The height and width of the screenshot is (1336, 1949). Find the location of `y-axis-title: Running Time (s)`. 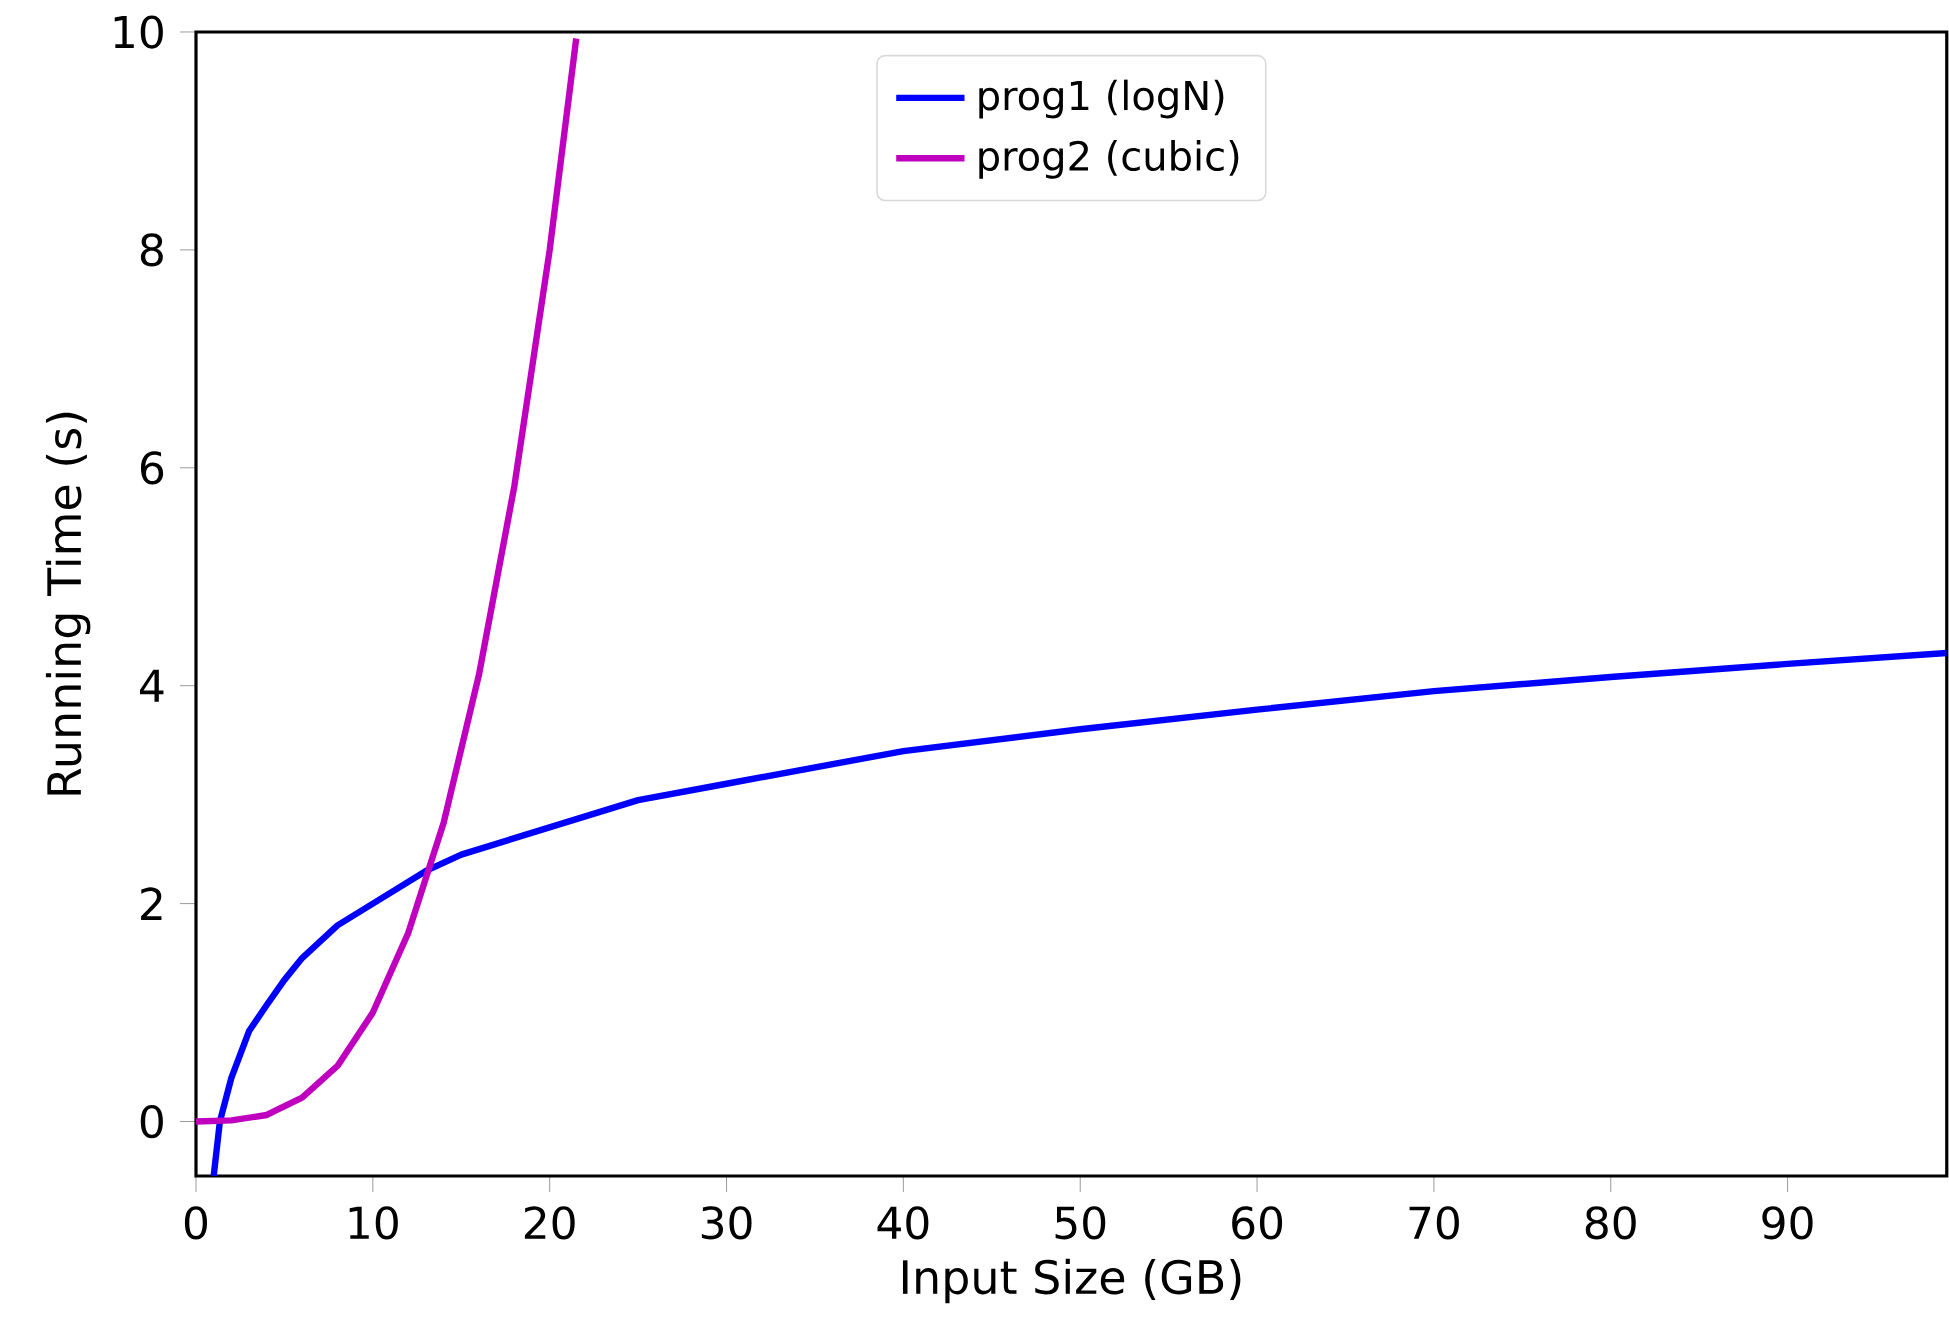

y-axis-title: Running Time (s) is located at coordinates (68, 603).